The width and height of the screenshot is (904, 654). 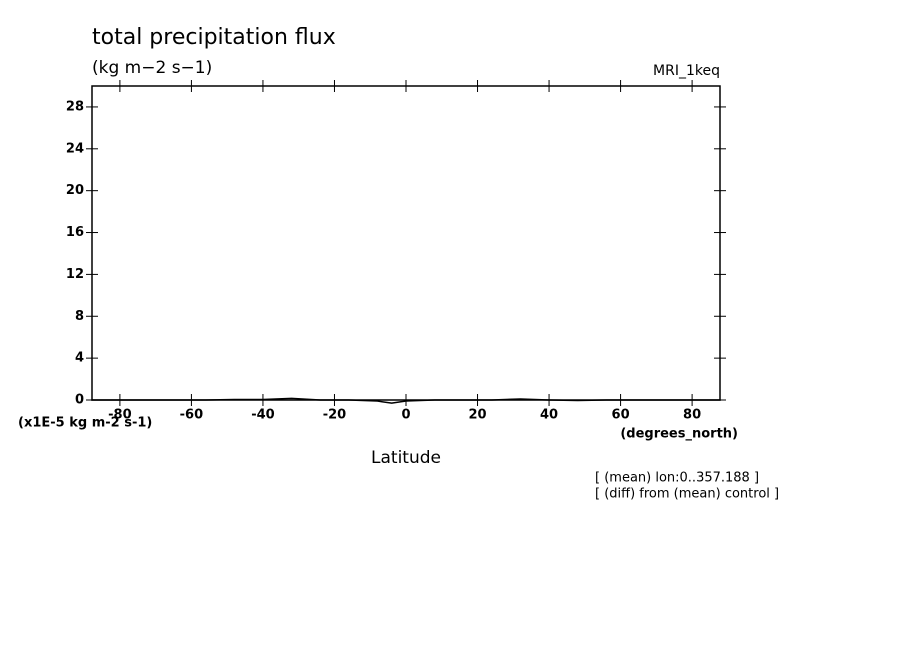 What do you see at coordinates (75, 190) in the screenshot?
I see `y-tick-label: 20` at bounding box center [75, 190].